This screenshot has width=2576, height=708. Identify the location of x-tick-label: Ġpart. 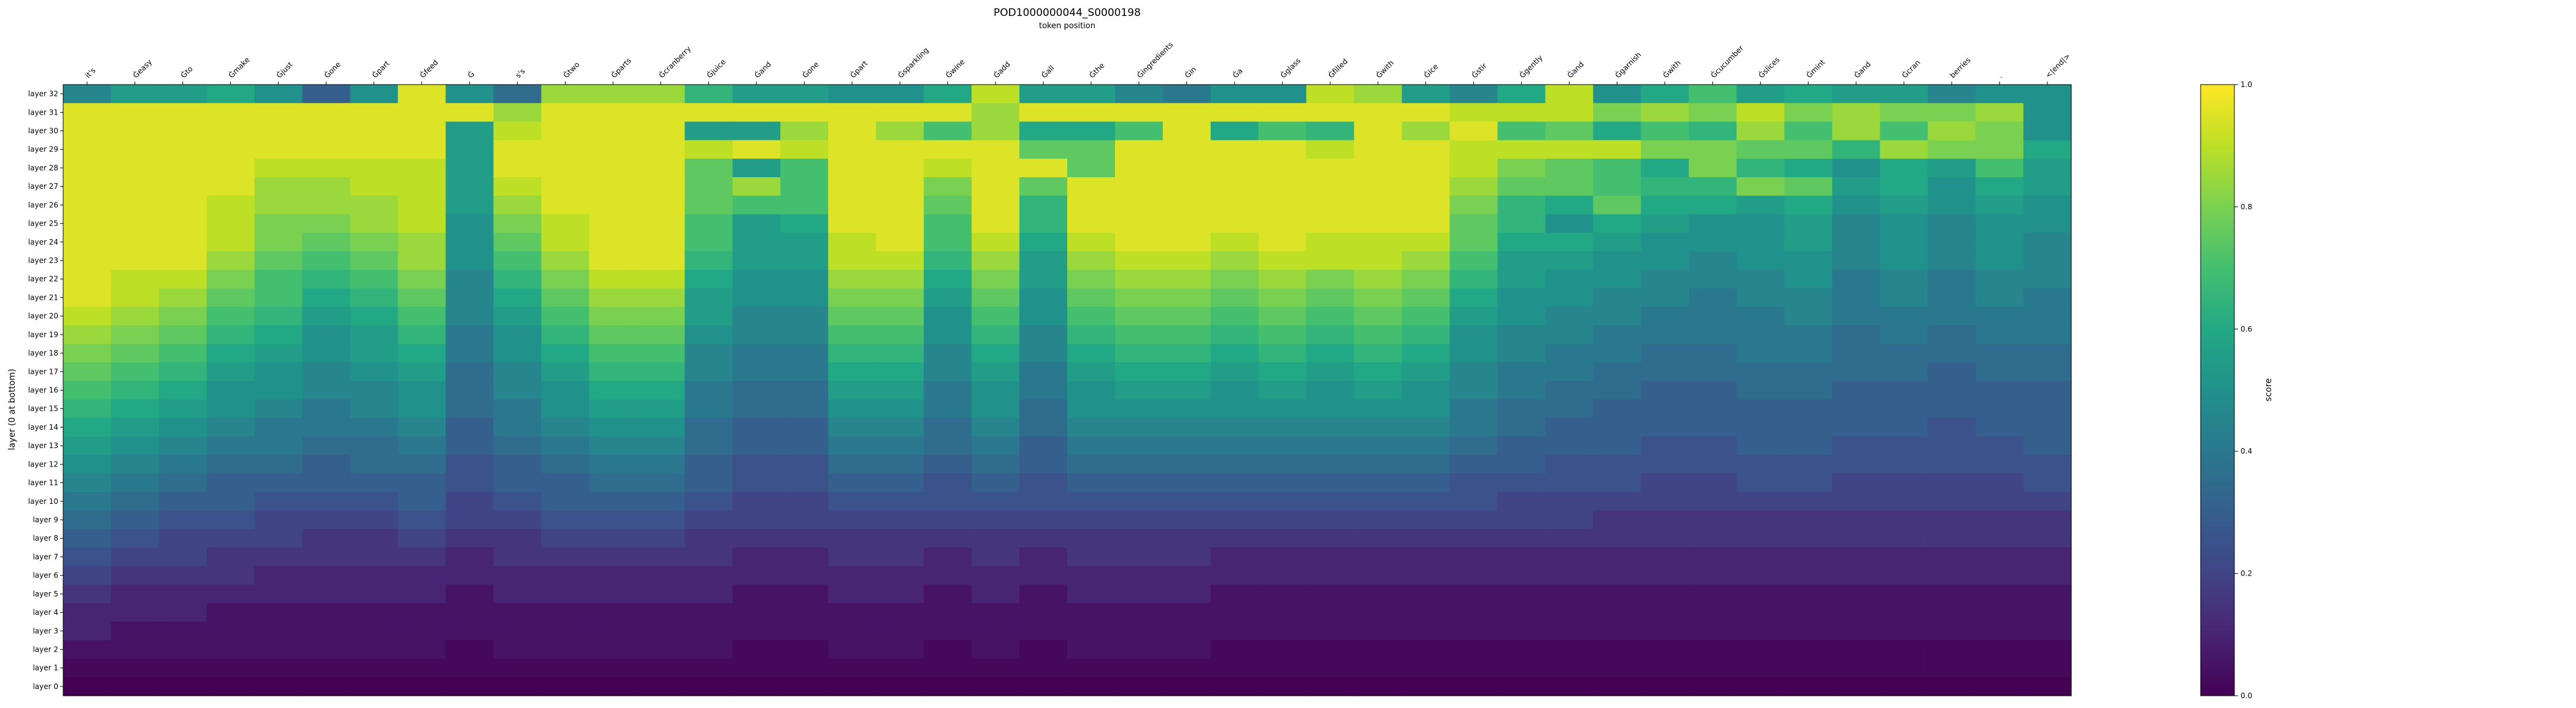
(858, 69).